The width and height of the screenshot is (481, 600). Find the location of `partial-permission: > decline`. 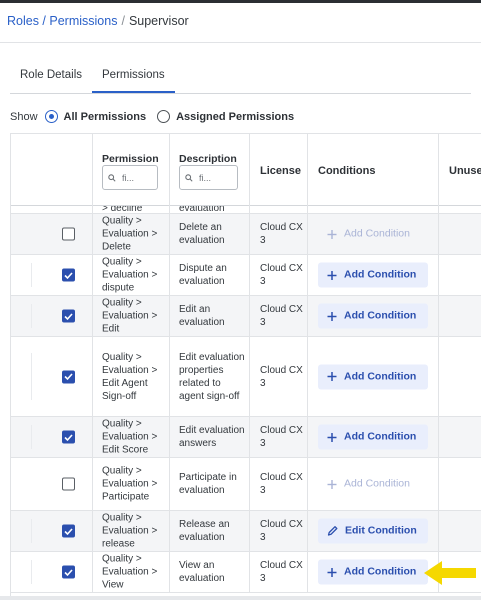

partial-permission: > decline is located at coordinates (122, 210).